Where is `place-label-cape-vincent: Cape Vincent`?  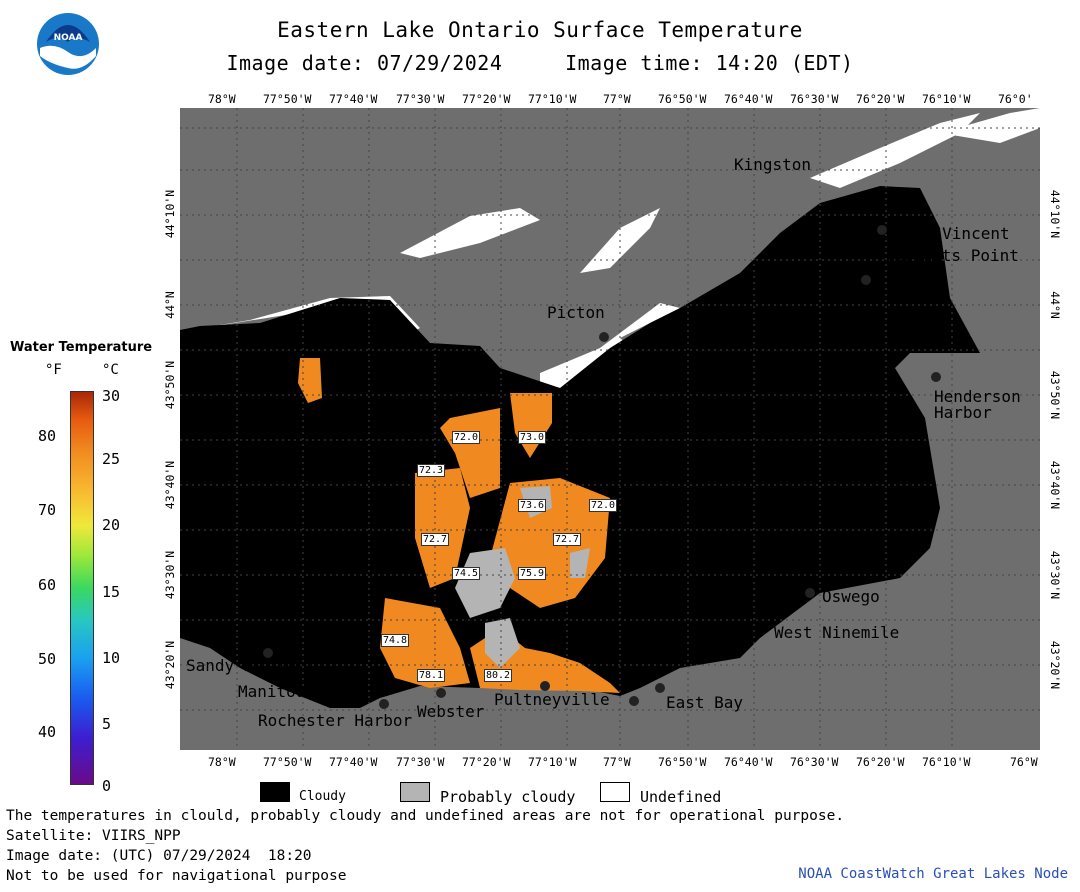 place-label-cape-vincent: Cape Vincent is located at coordinates (952, 233).